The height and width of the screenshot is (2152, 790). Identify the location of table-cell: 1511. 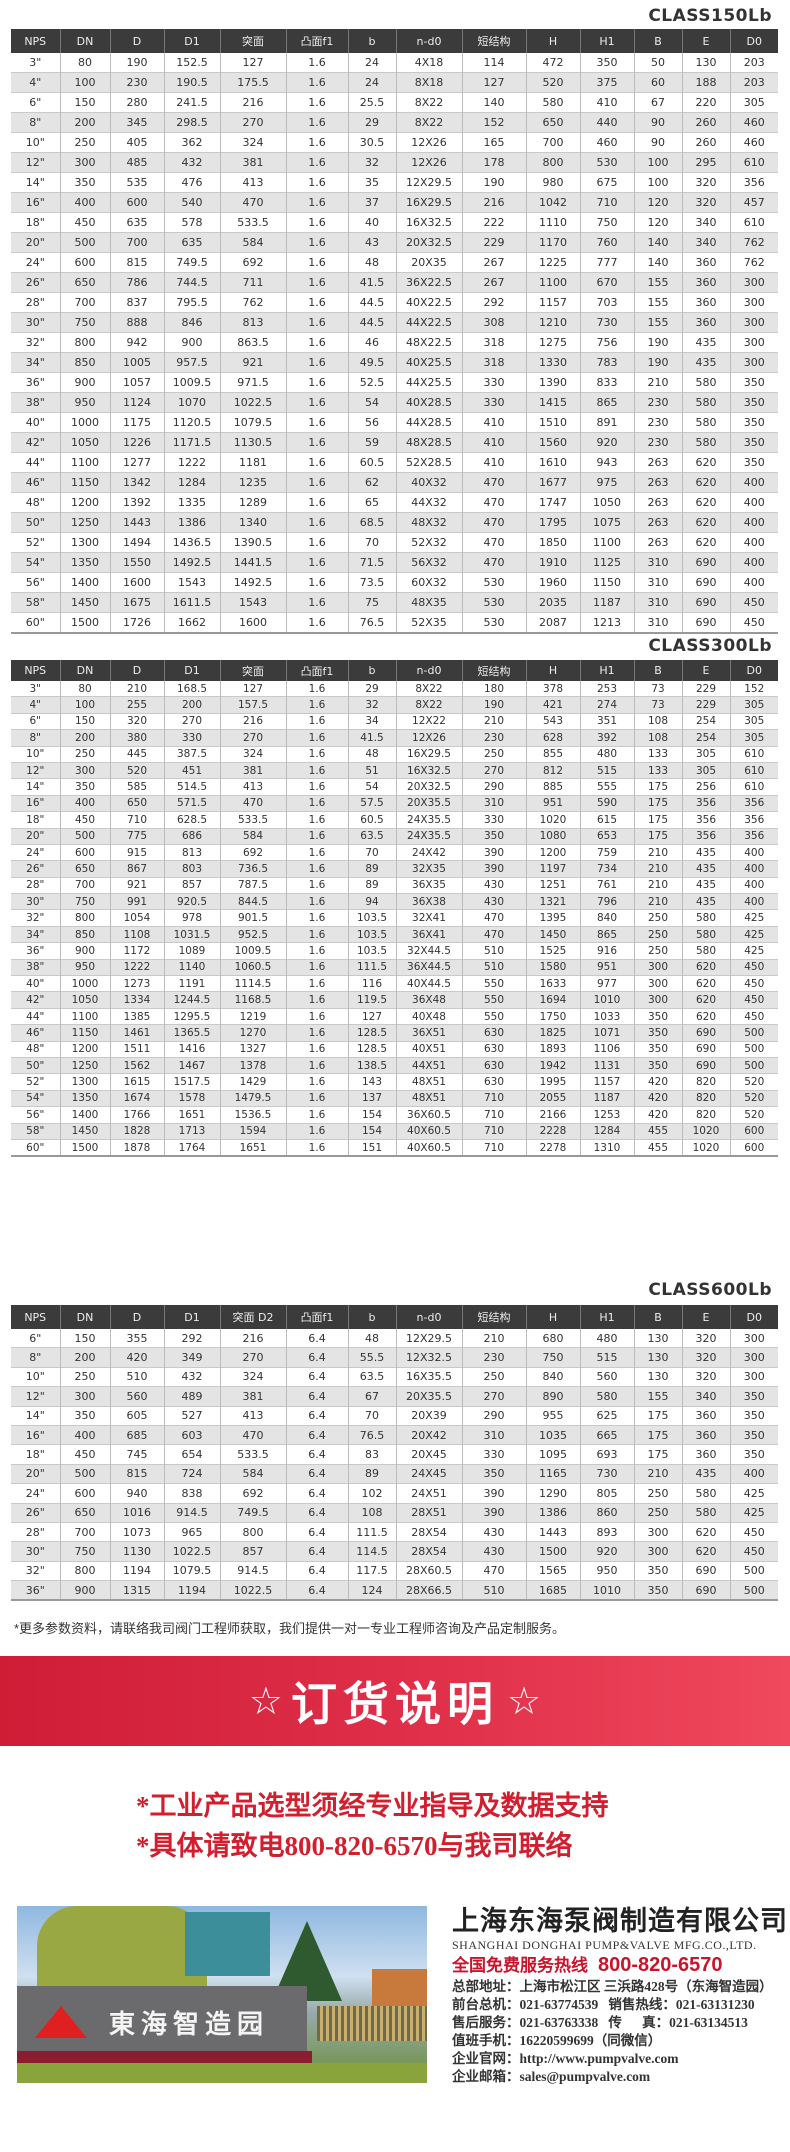
(136, 1049).